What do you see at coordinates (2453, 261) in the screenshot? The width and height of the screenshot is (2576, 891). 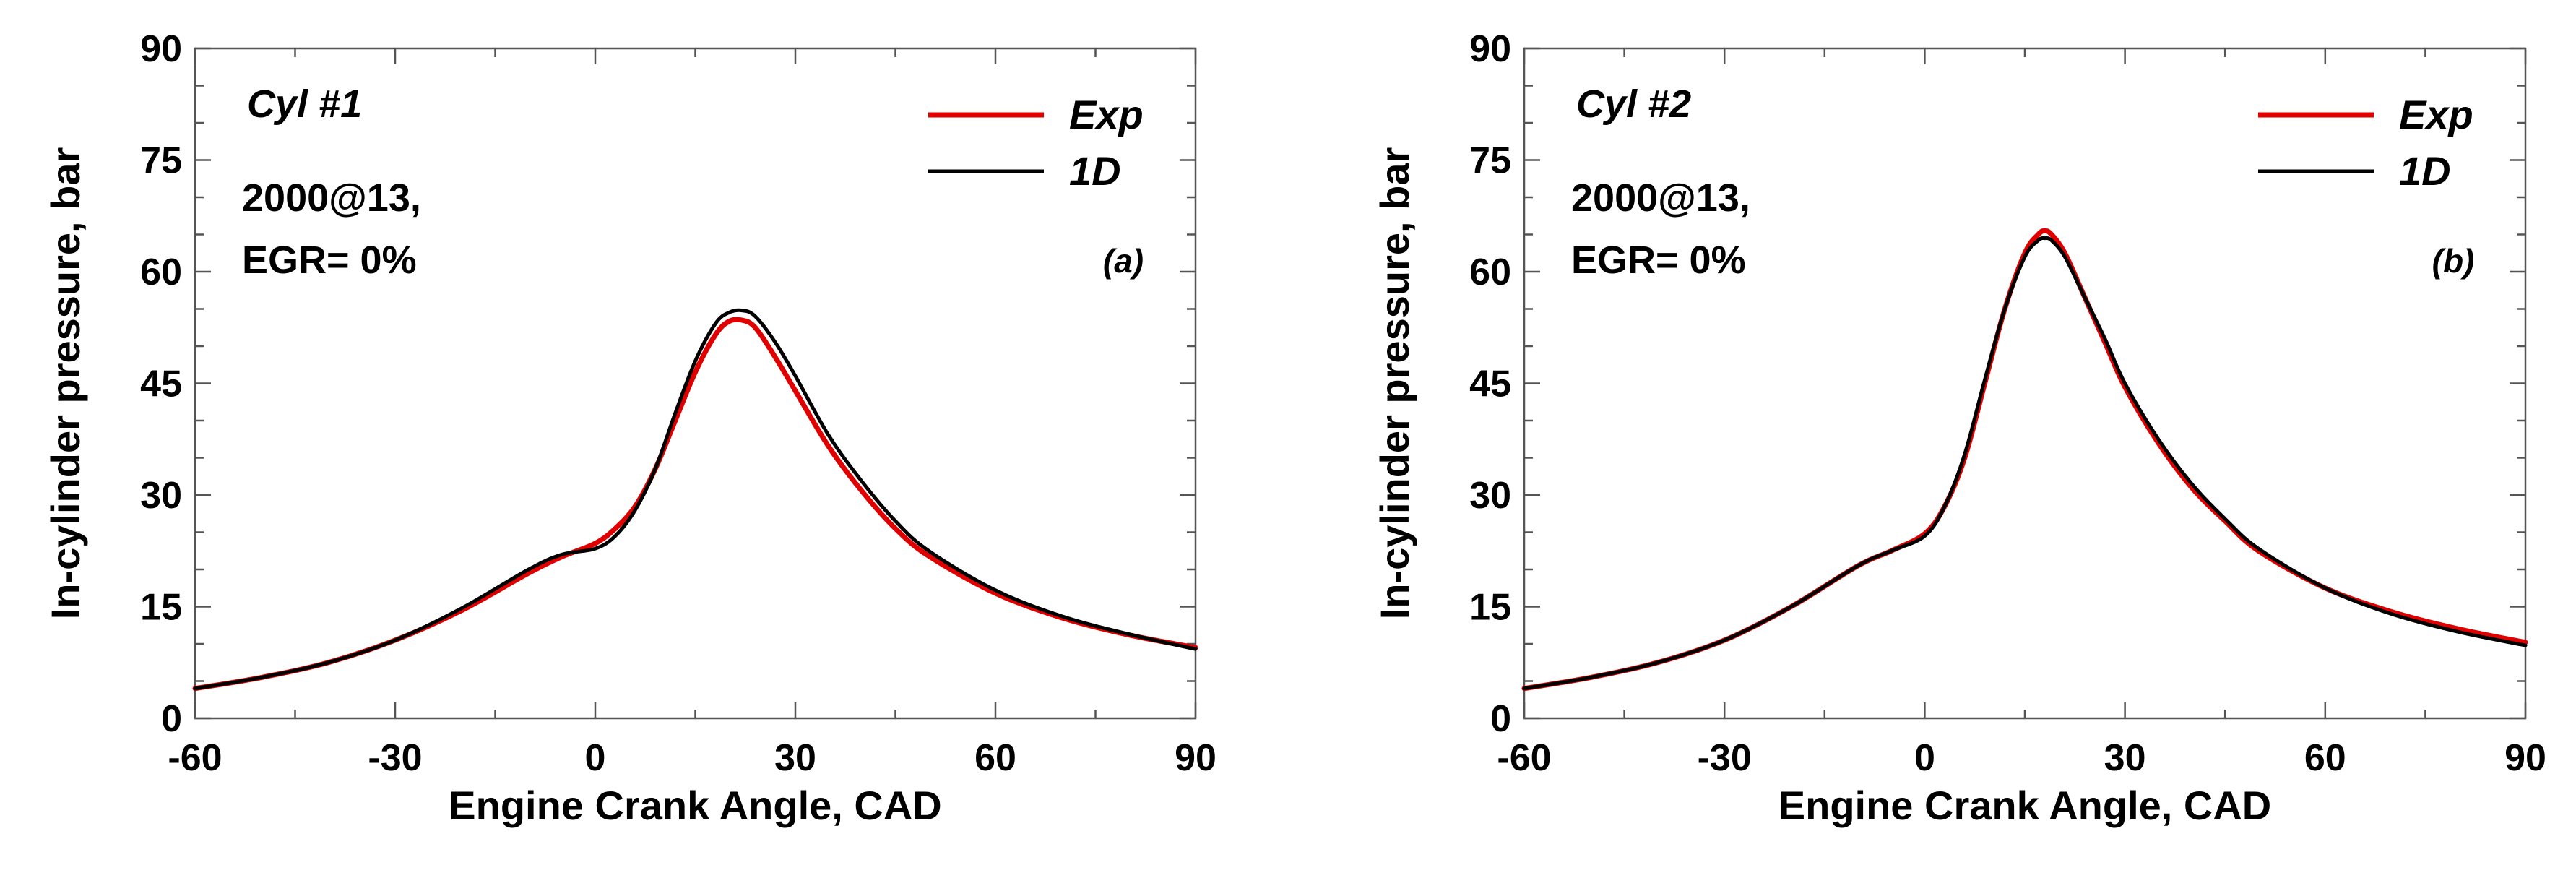 I see `panel-tag: (b)` at bounding box center [2453, 261].